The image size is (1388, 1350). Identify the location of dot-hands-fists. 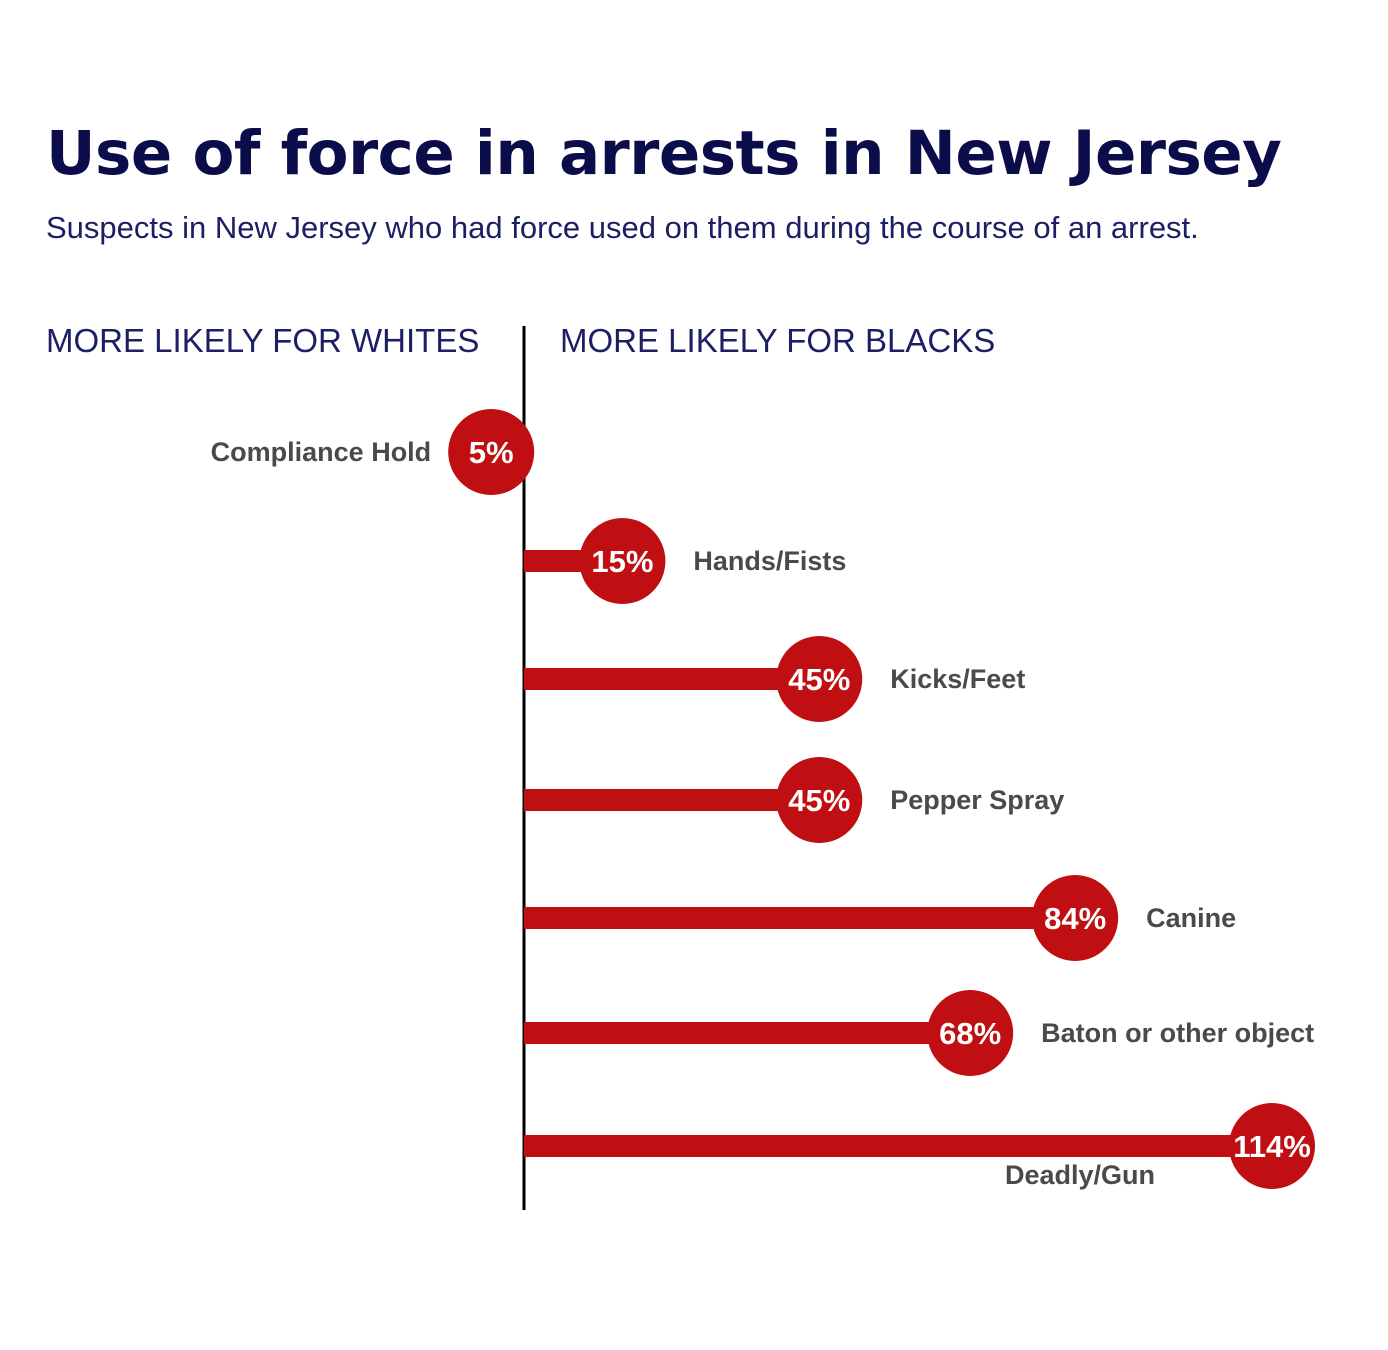
(622, 561).